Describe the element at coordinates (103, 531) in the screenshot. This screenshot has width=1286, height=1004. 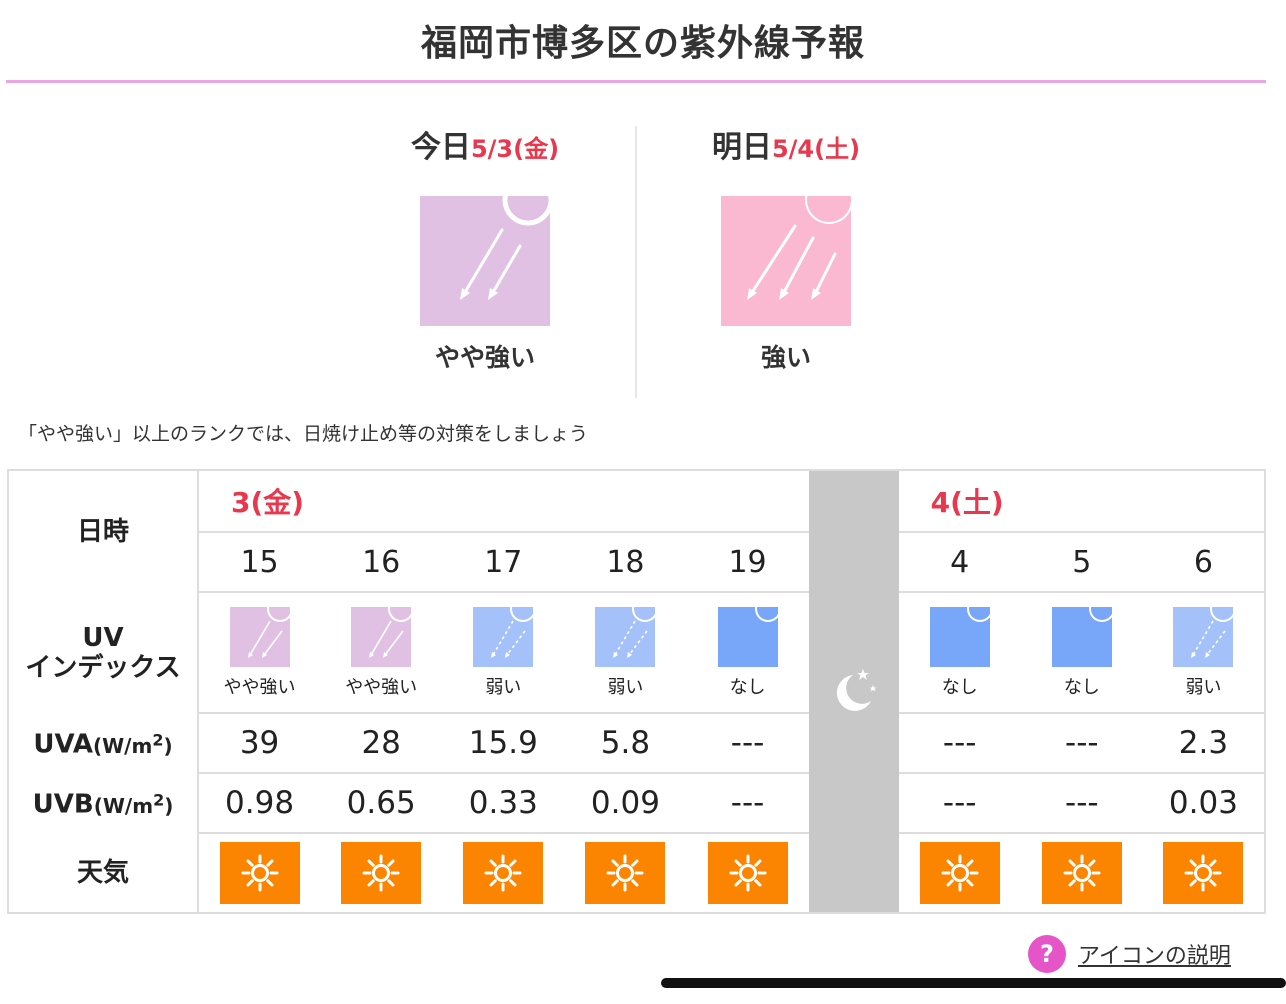
I see `label-datetime: 日時` at that location.